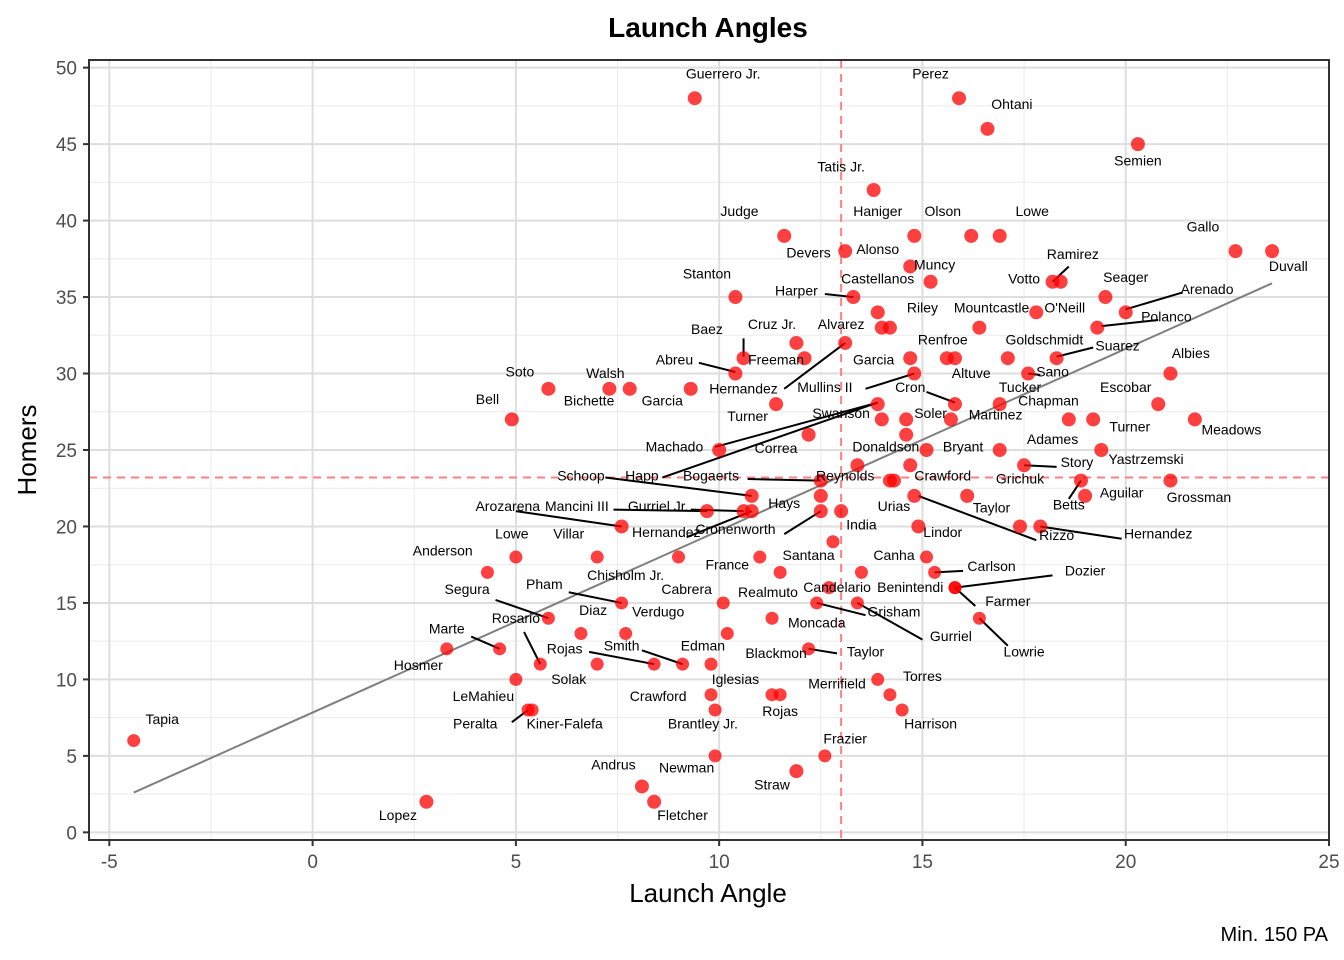  I want to click on point-label: Rojas, so click(565, 648).